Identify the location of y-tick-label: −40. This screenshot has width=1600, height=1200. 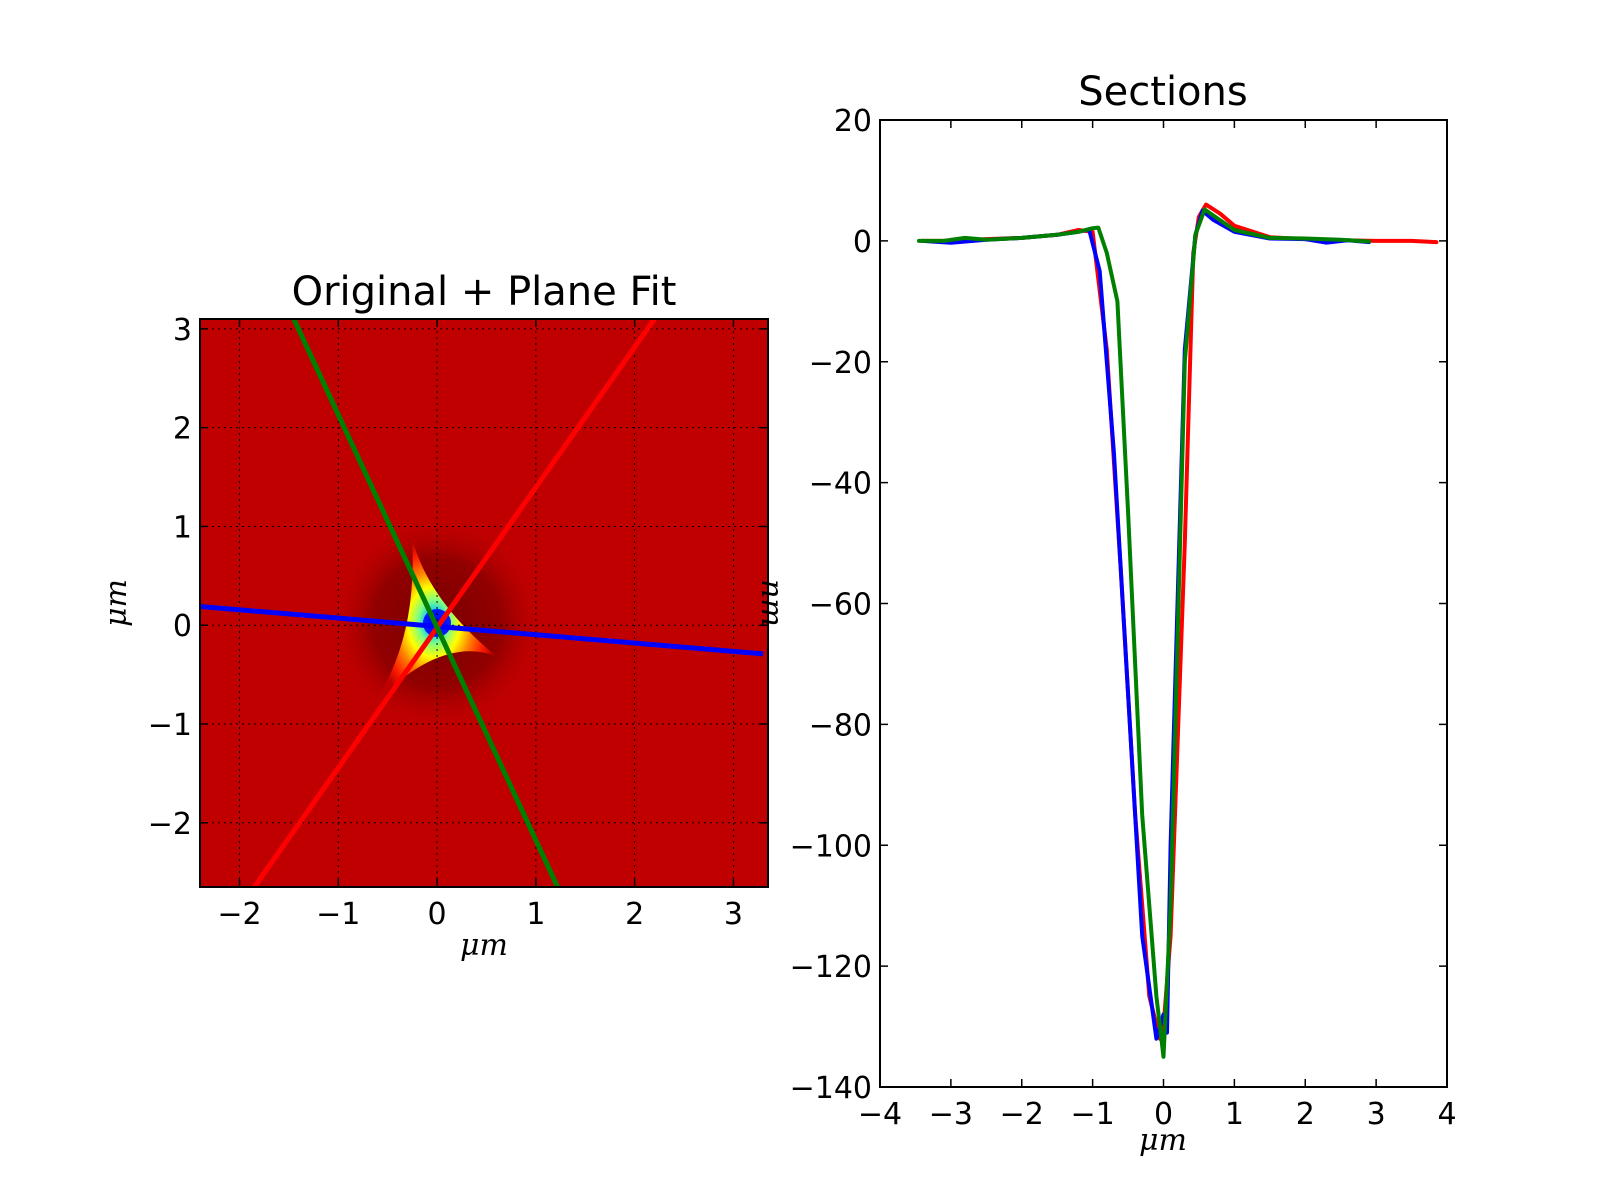
(840, 484).